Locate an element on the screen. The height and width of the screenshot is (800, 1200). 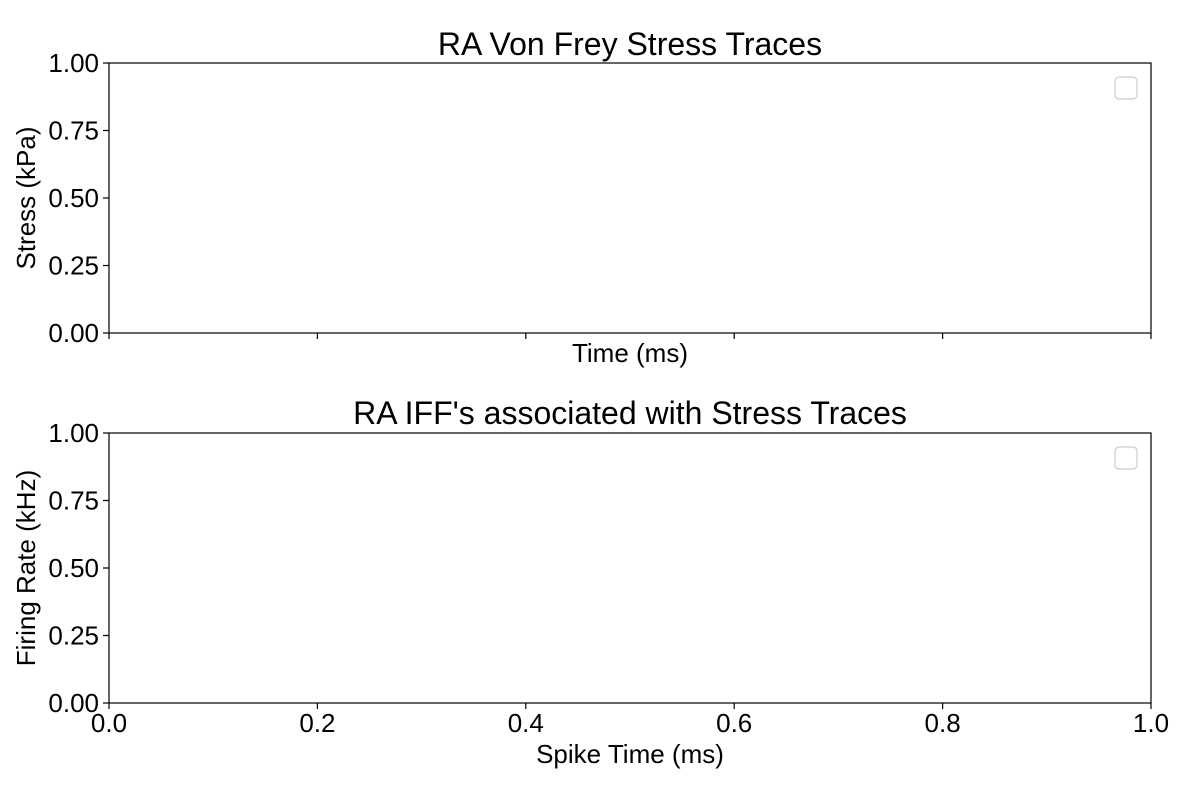
stress-y-tick-label: 0.00 is located at coordinates (73, 333).